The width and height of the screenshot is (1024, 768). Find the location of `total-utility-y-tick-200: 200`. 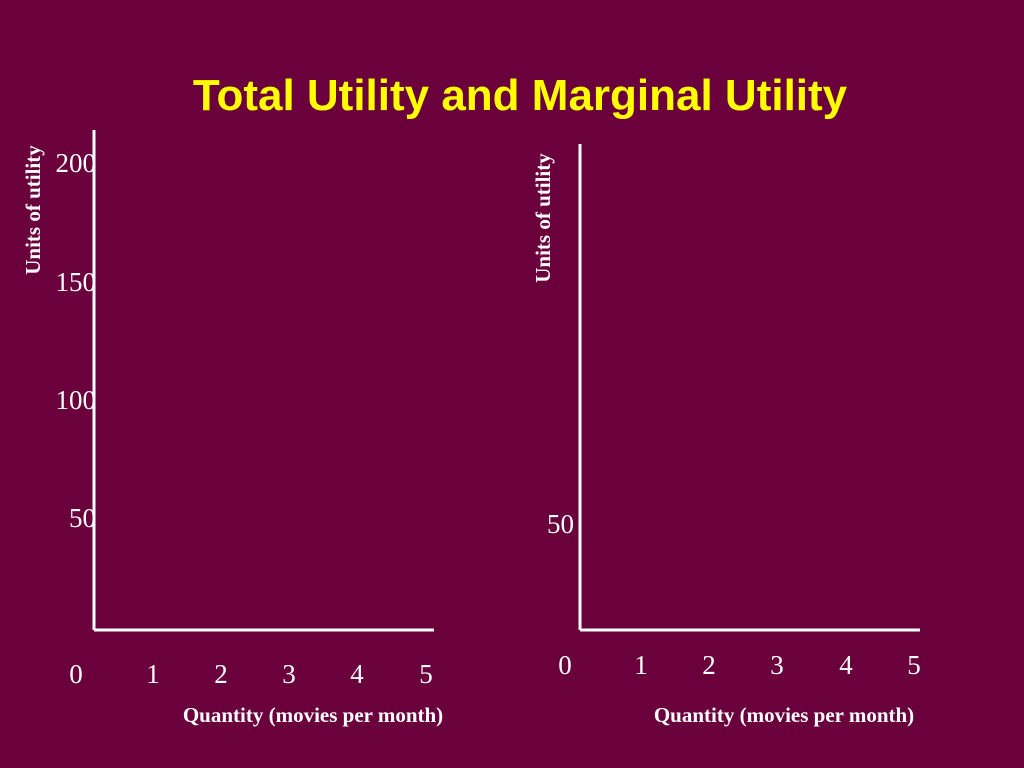

total-utility-y-tick-200: 200 is located at coordinates (76, 163).